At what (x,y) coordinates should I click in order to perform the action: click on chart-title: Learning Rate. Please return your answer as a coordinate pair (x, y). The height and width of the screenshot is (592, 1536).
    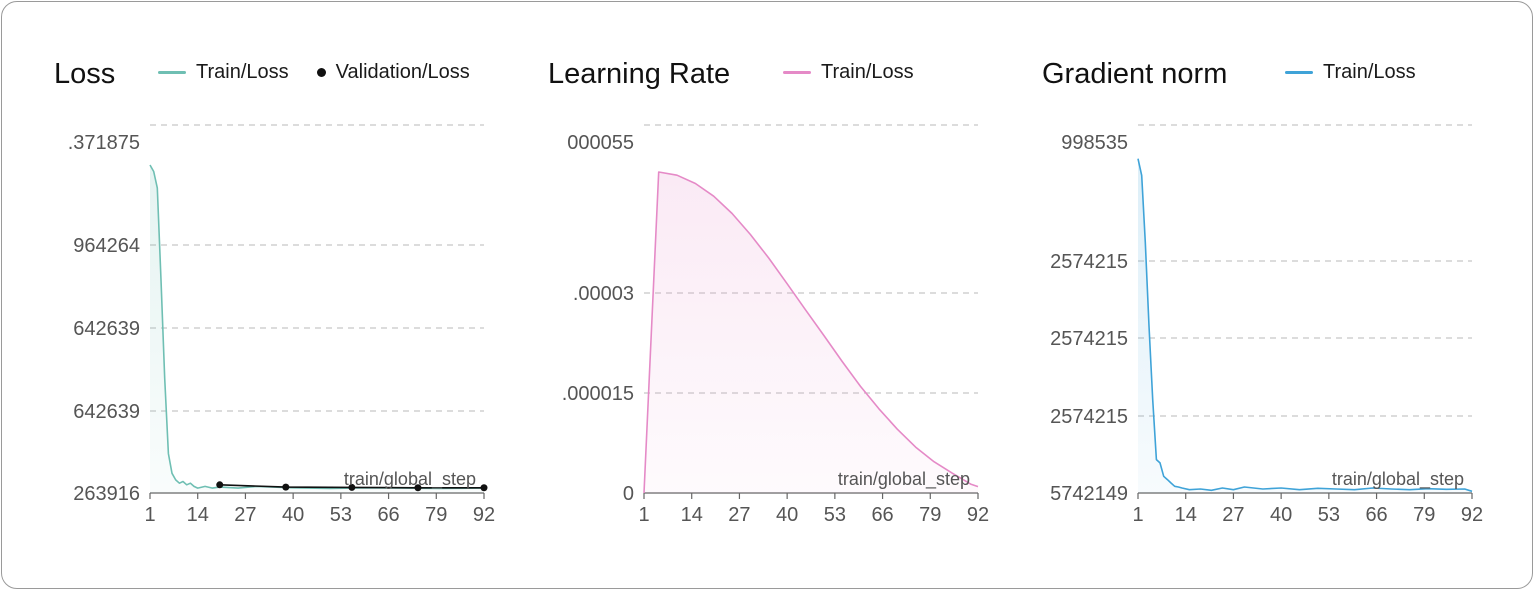
    Looking at the image, I should click on (639, 74).